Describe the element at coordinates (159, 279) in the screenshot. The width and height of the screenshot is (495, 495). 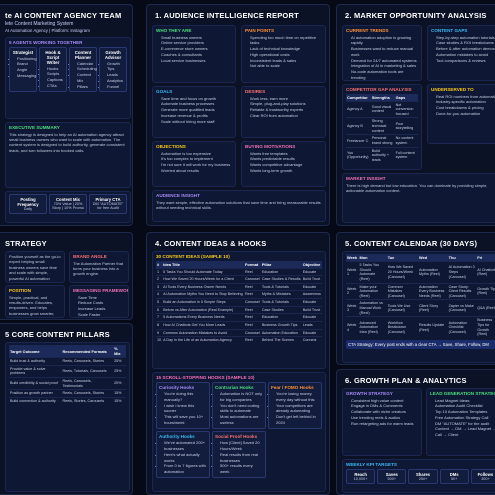
I see `table-cell: 2` at that location.